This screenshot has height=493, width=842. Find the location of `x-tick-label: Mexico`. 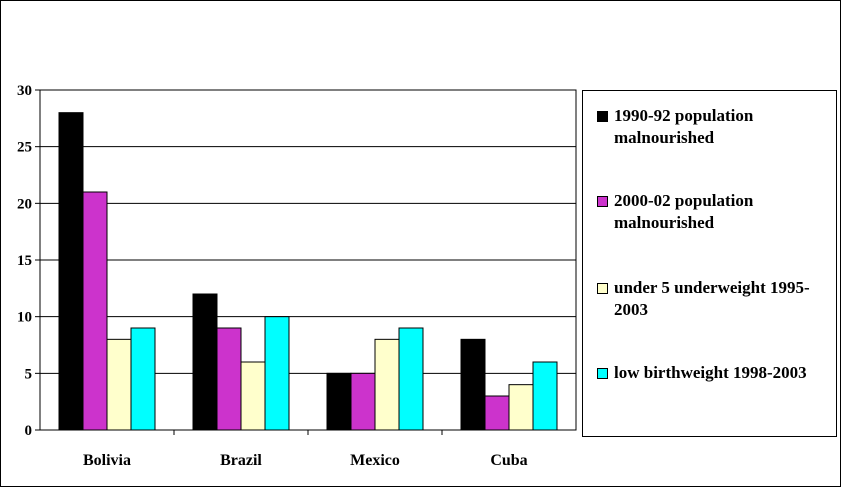

x-tick-label: Mexico is located at coordinates (375, 460).